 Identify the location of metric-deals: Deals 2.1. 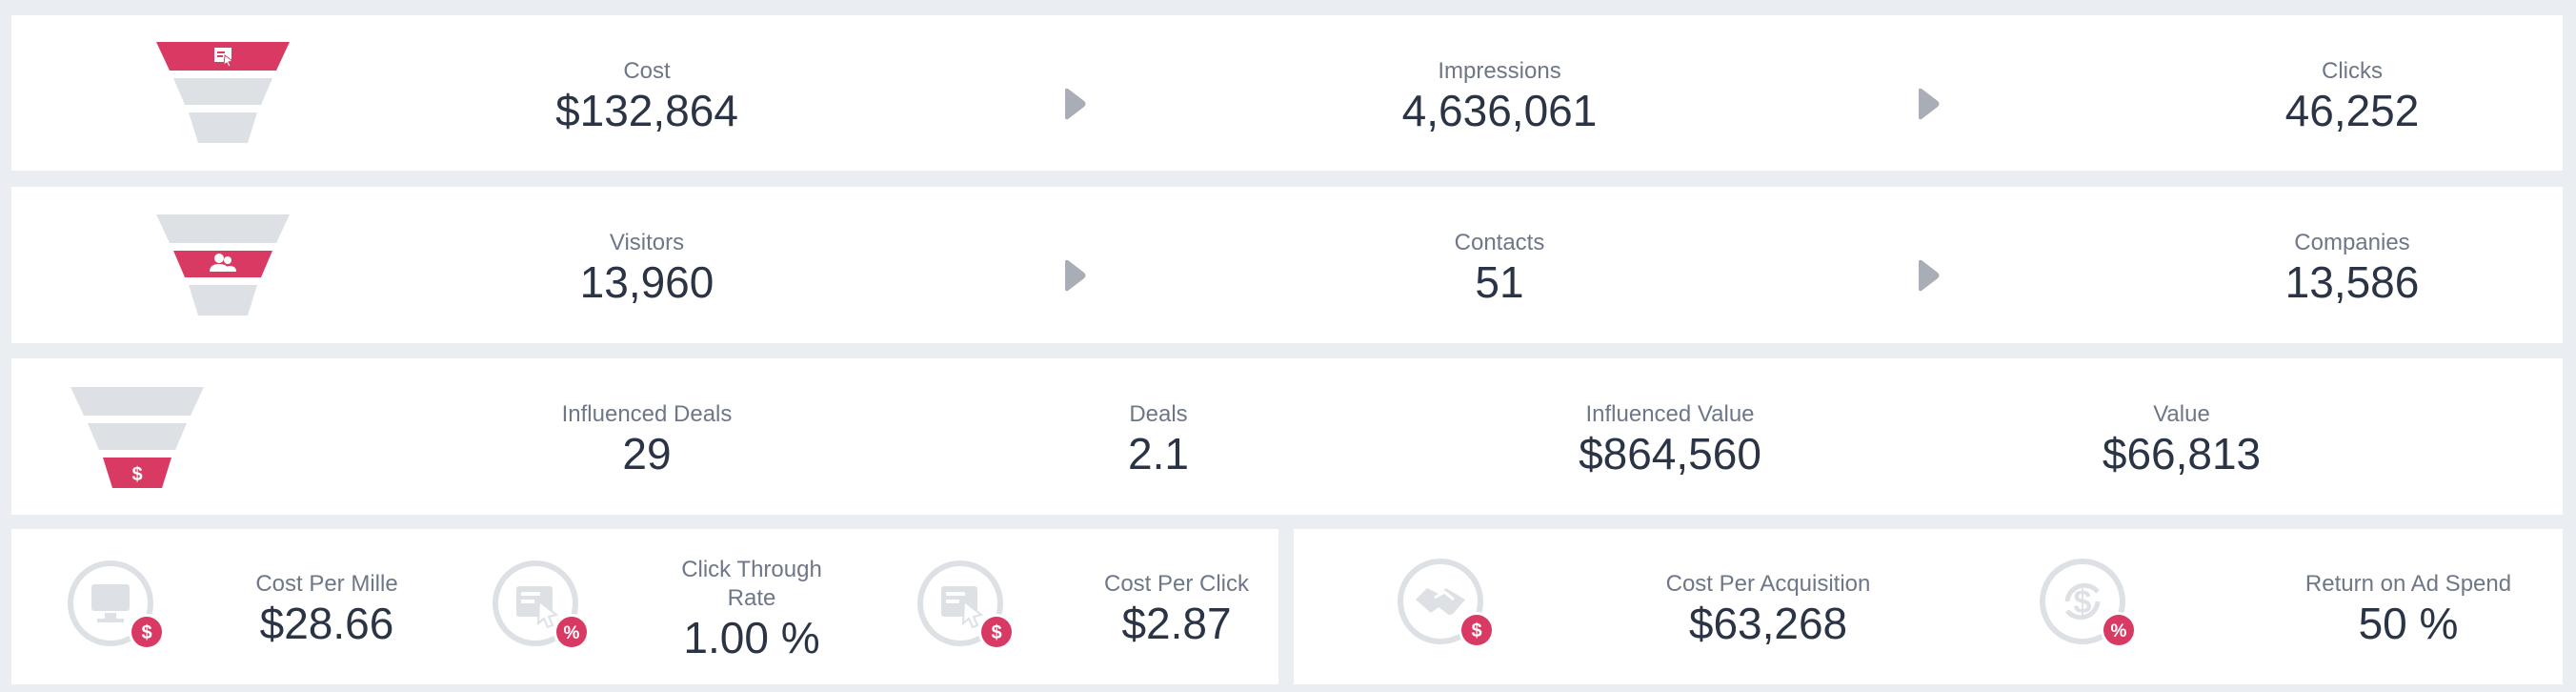
(1158, 439).